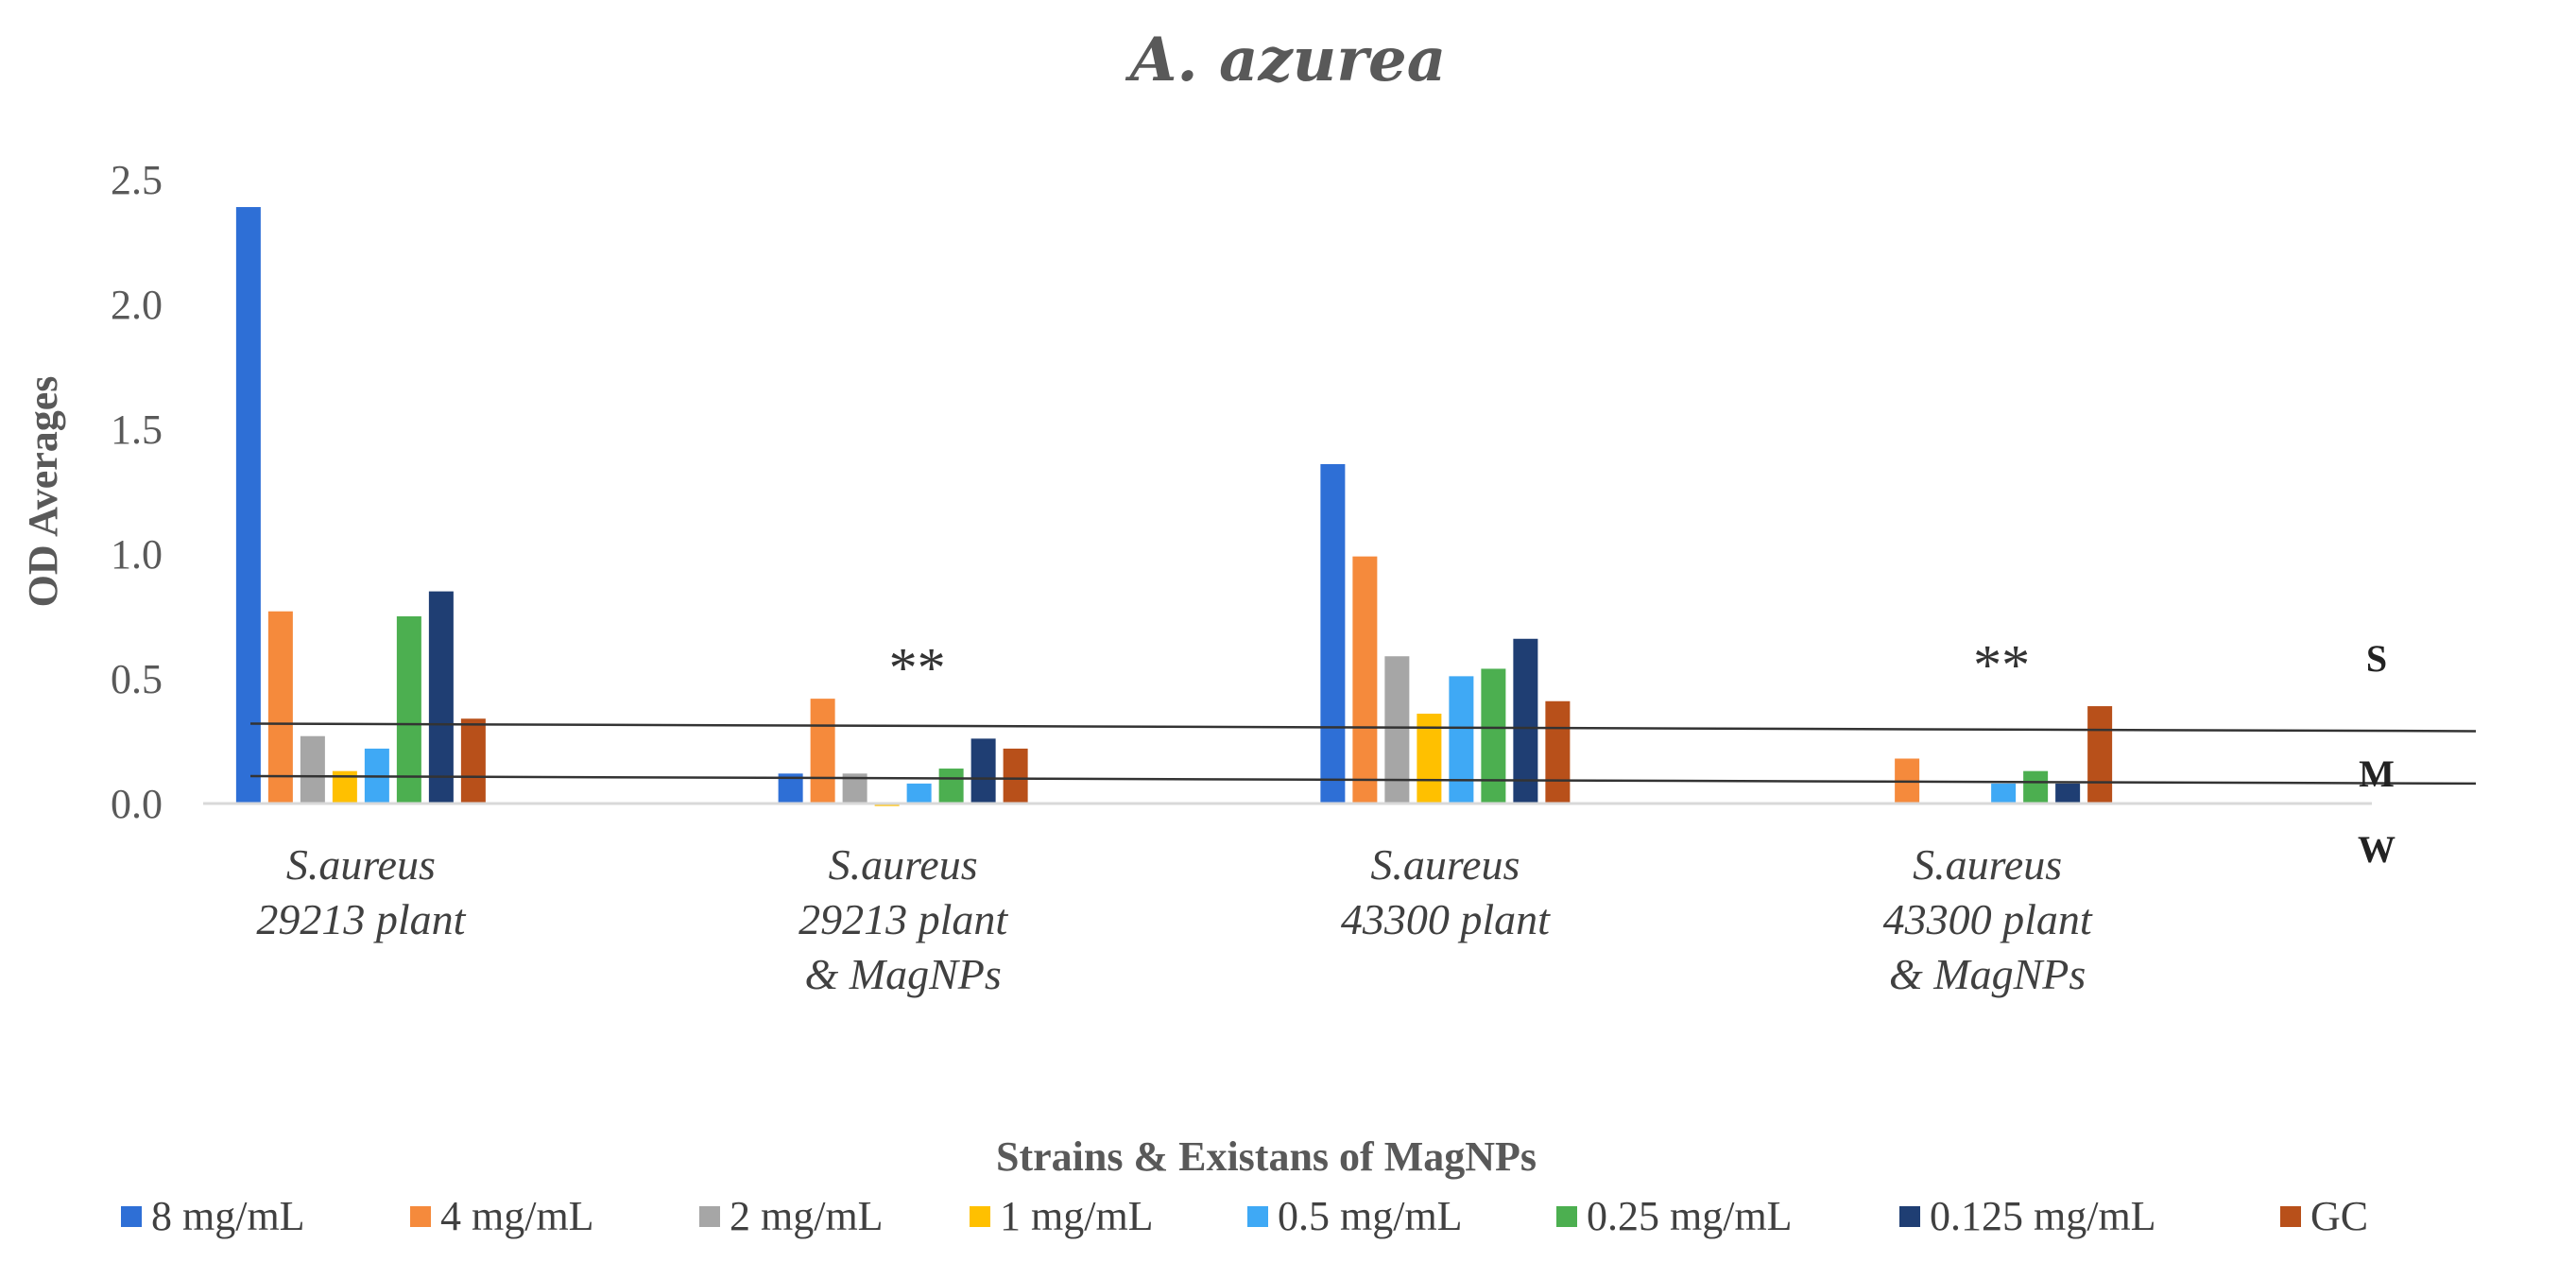 The image size is (2576, 1279). Describe the element at coordinates (2376, 658) in the screenshot. I see `zone-label: S` at that location.